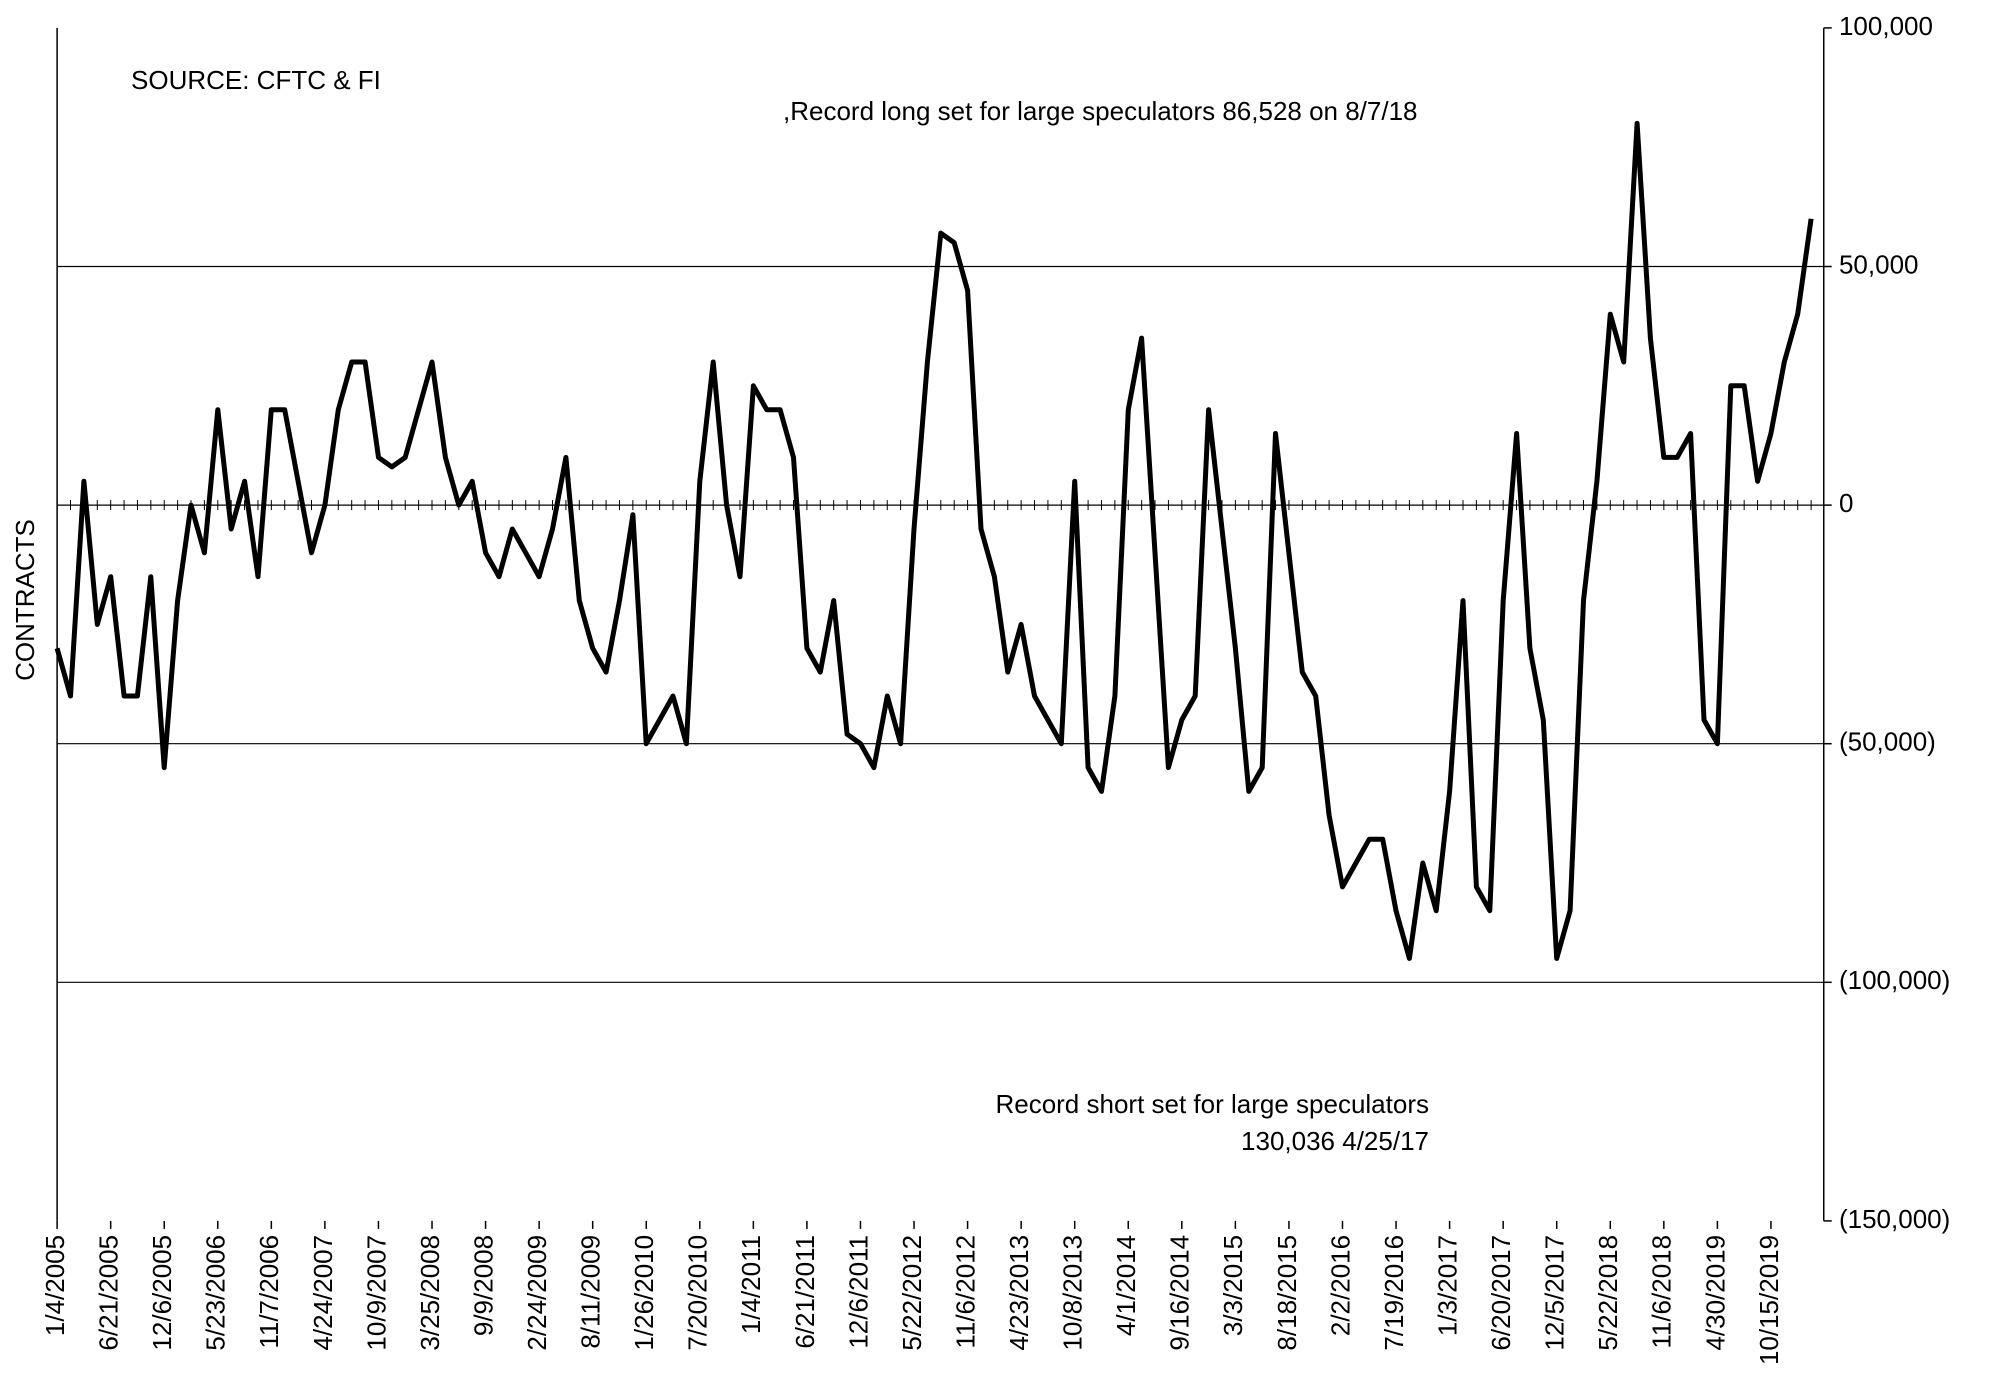 The height and width of the screenshot is (1386, 1990). I want to click on y-tick-label: (150,000), so click(1894, 1219).